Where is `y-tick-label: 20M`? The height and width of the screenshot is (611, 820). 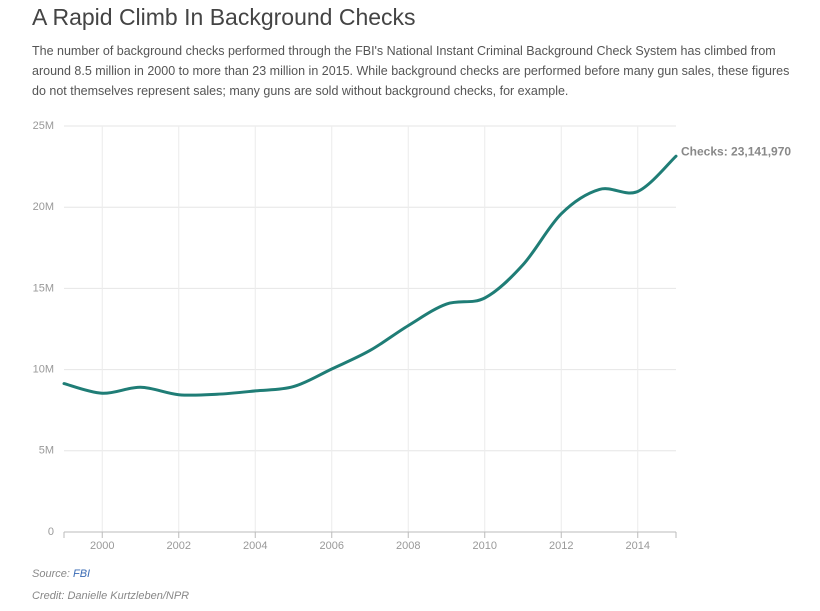
y-tick-label: 20M is located at coordinates (43, 207).